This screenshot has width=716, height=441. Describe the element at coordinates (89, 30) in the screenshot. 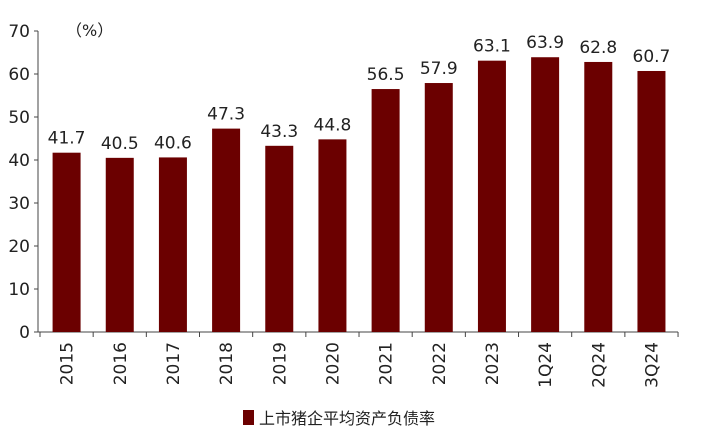

I see `y-unit-label: （%）` at that location.